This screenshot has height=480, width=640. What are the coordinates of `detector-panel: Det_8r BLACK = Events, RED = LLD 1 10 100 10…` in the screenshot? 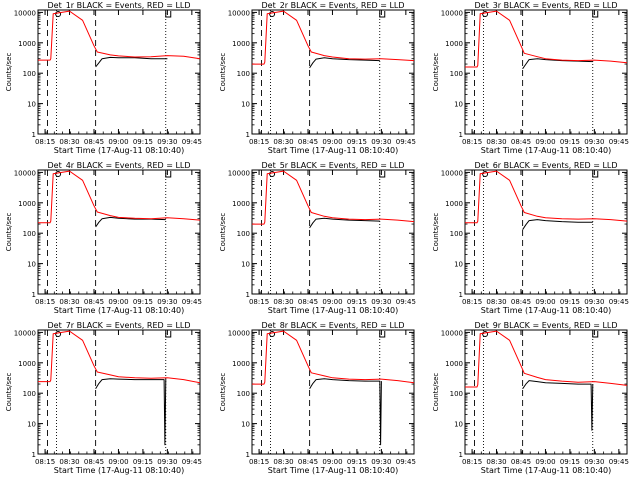 It's located at (317, 398).